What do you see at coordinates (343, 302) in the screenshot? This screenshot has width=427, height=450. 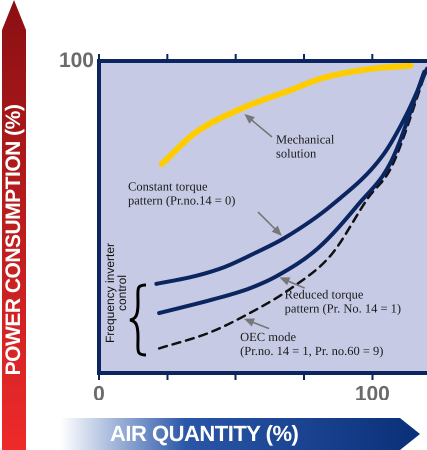 I see `annotation: Reduced torque pattern (Pr. No. 14 = 1)` at bounding box center [343, 302].